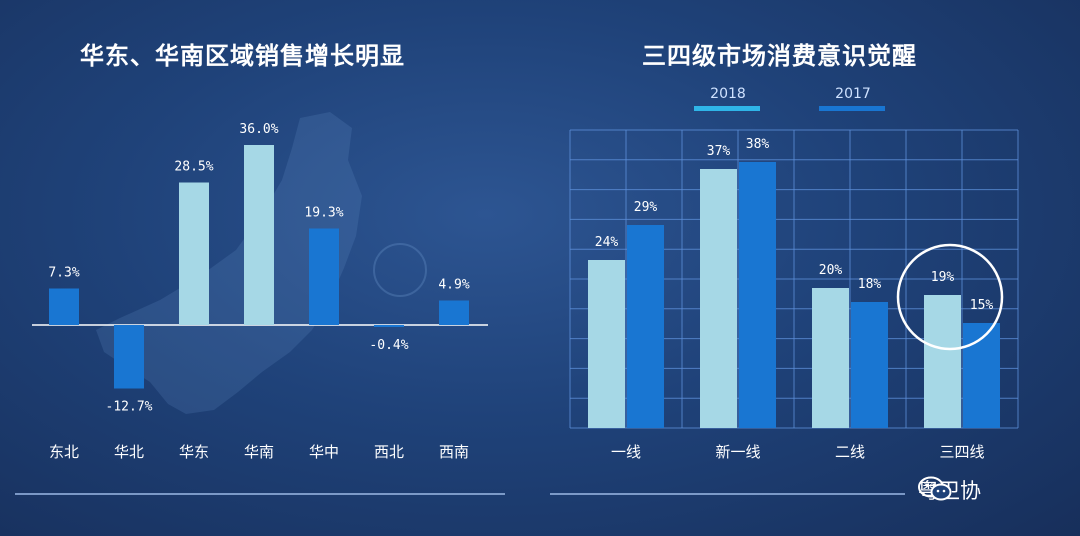 This screenshot has height=536, width=1080. I want to click on right-category-label: 二线, so click(850, 452).